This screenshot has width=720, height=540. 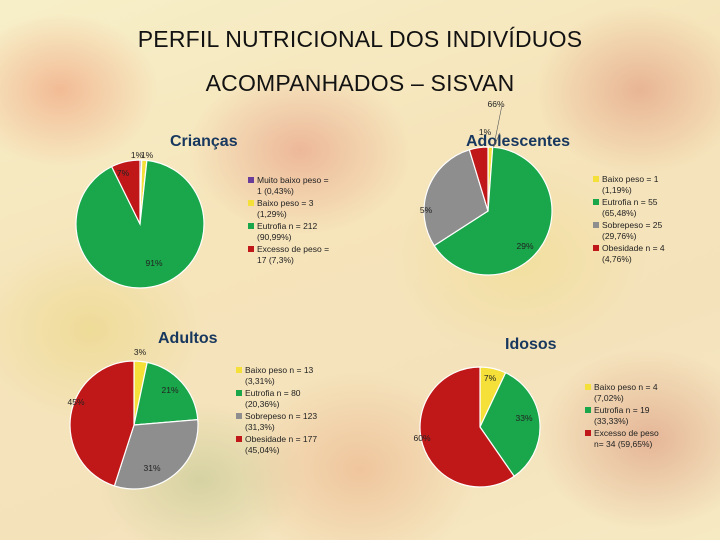 What do you see at coordinates (619, 235) in the screenshot?
I see `legend-text-line2: (29,76%)` at bounding box center [619, 235].